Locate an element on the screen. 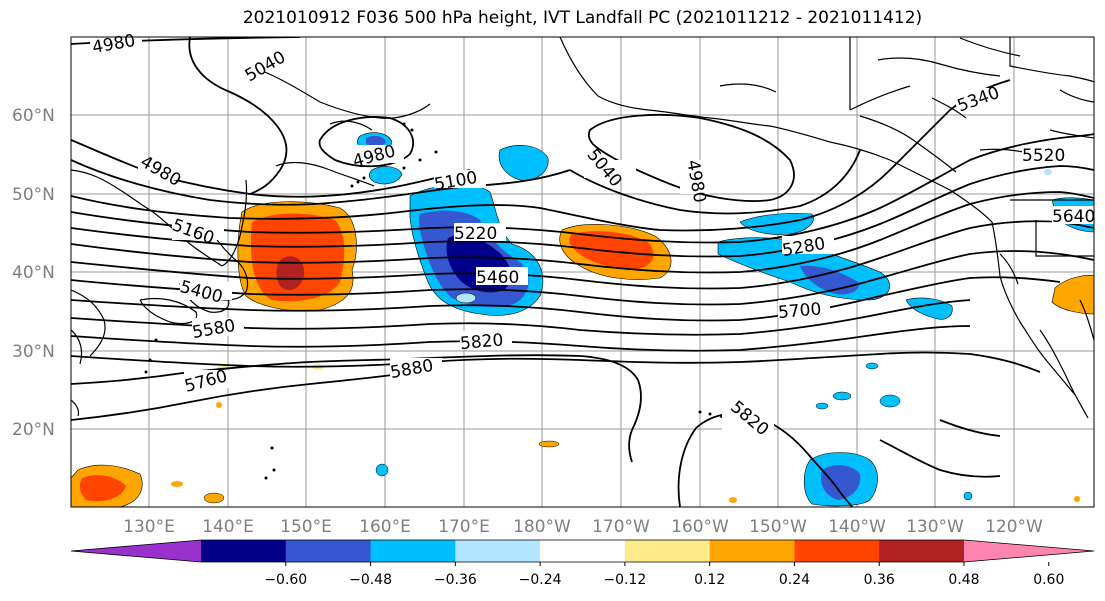 This screenshot has height=601, width=1105. colorbar-outline is located at coordinates (582, 551).